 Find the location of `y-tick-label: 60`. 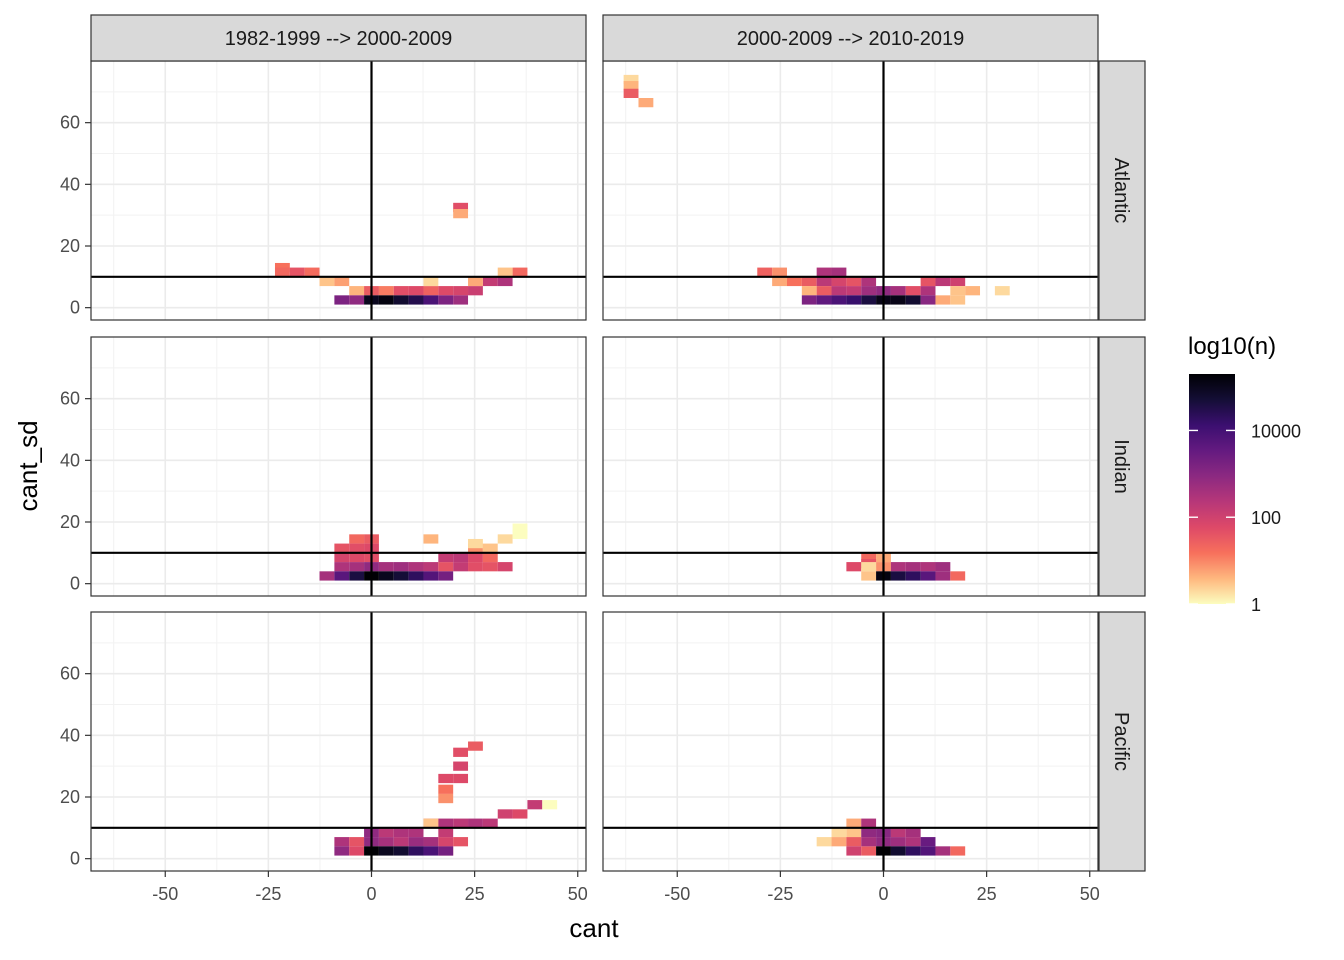

y-tick-label: 60 is located at coordinates (70, 674).